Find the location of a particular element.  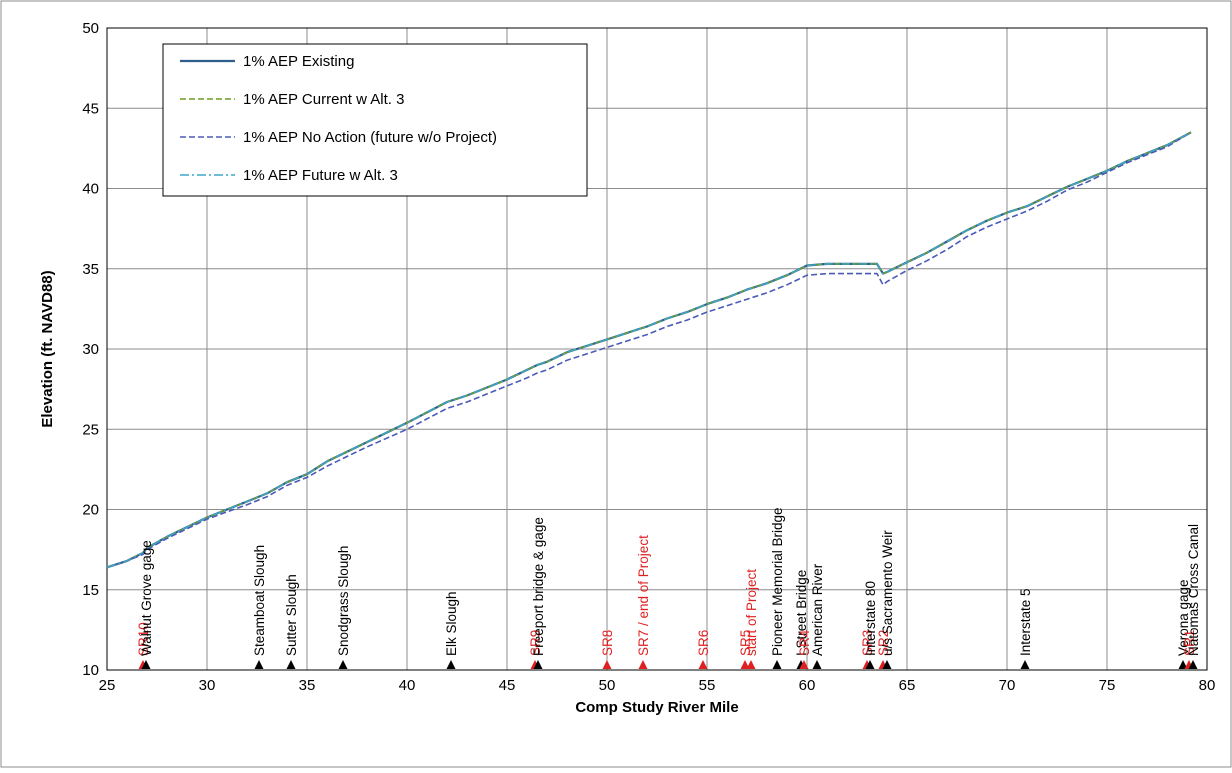

y-tick-label: 50 is located at coordinates (90, 28).